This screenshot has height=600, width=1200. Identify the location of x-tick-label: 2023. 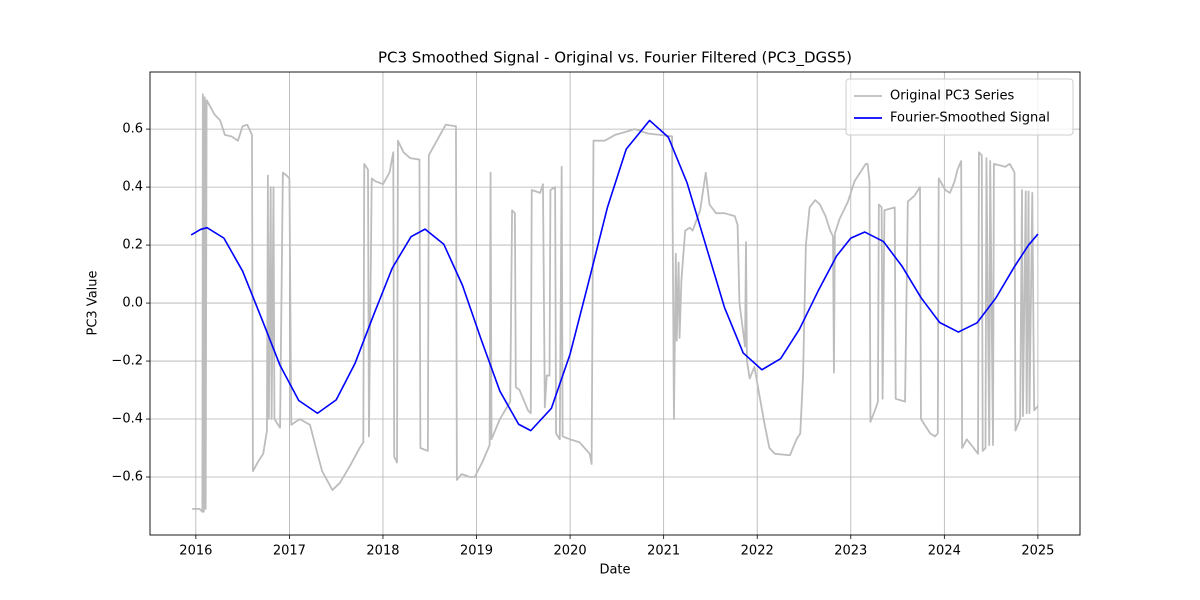
(850, 551).